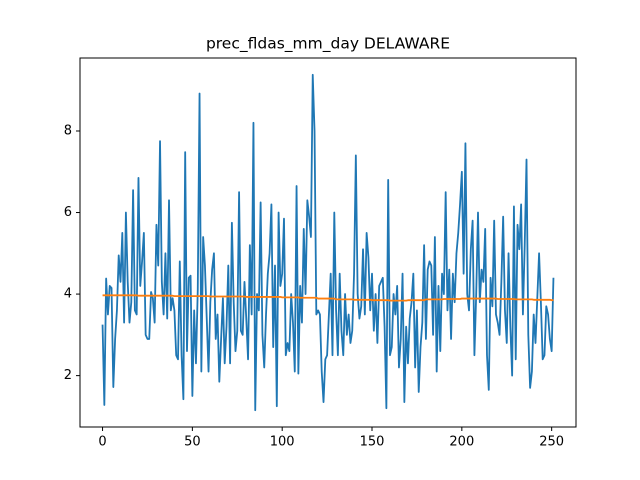 Image resolution: width=640 pixels, height=480 pixels. Describe the element at coordinates (68, 212) in the screenshot. I see `y-tick-label: 6` at that location.